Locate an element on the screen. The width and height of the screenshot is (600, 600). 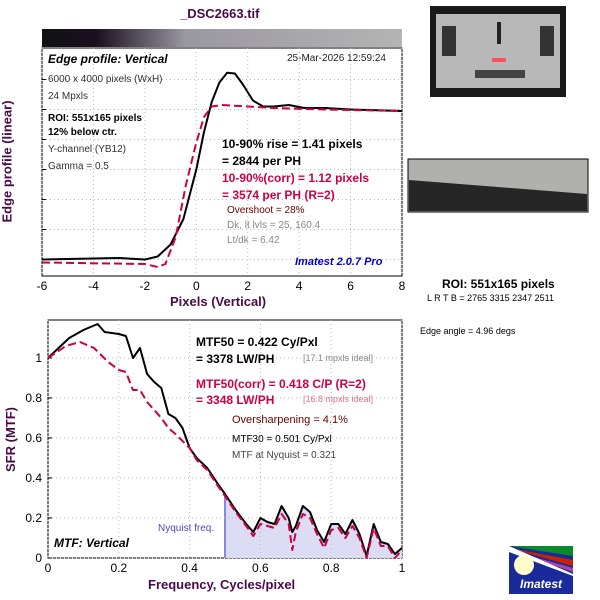
edge-gradient-strip is located at coordinates (222, 38).